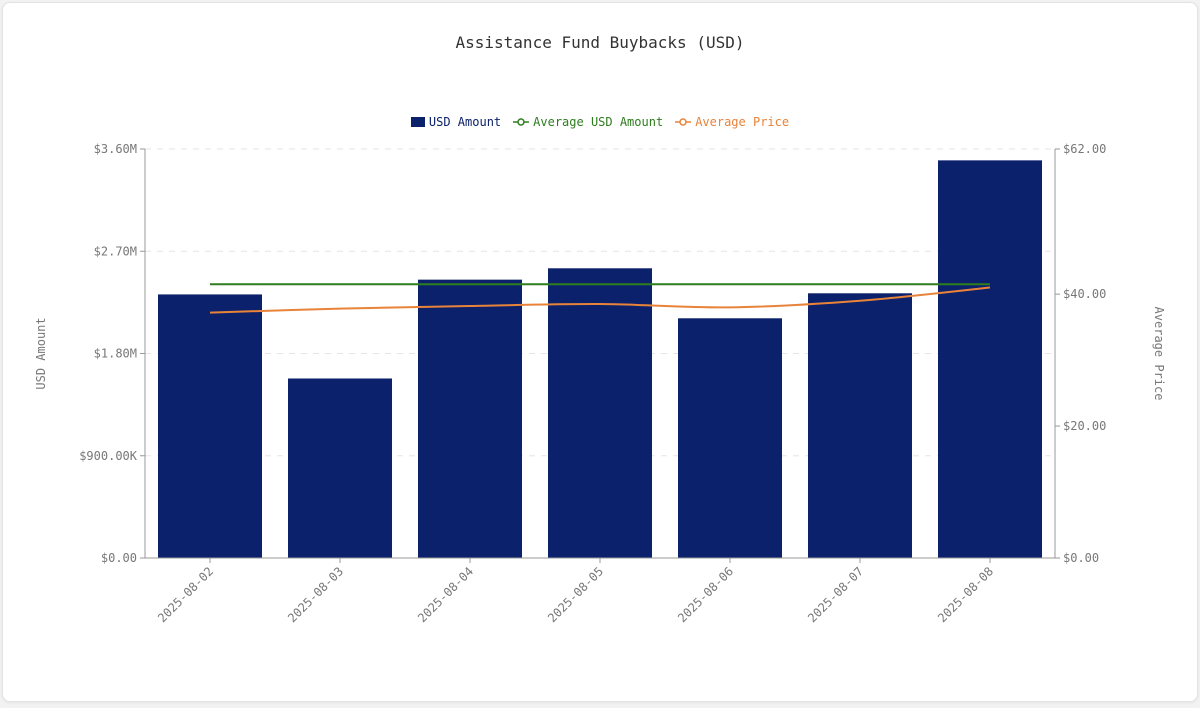 Image resolution: width=1200 pixels, height=708 pixels. What do you see at coordinates (705, 594) in the screenshot?
I see `x-tick-label: 2025-08-06` at bounding box center [705, 594].